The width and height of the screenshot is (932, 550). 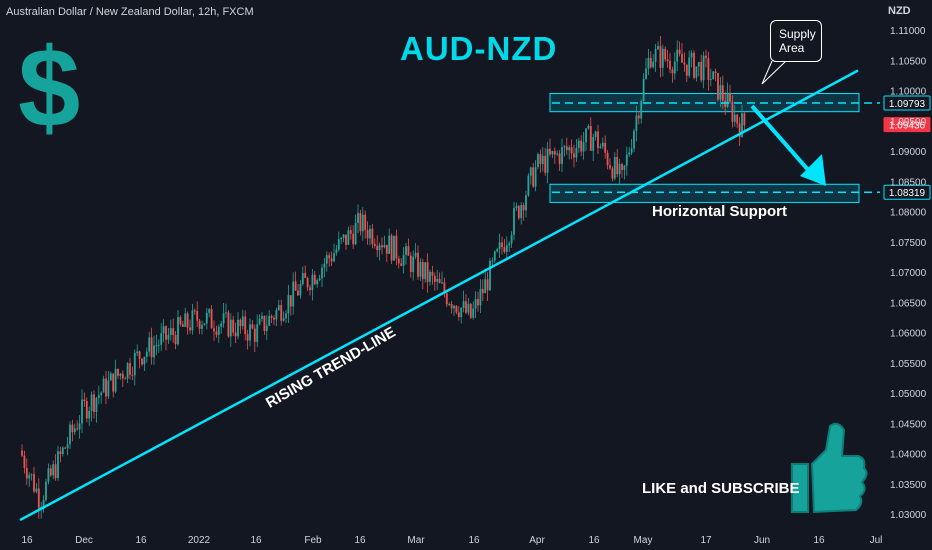 What do you see at coordinates (908, 152) in the screenshot?
I see `y-tick-label: 1.09000` at bounding box center [908, 152].